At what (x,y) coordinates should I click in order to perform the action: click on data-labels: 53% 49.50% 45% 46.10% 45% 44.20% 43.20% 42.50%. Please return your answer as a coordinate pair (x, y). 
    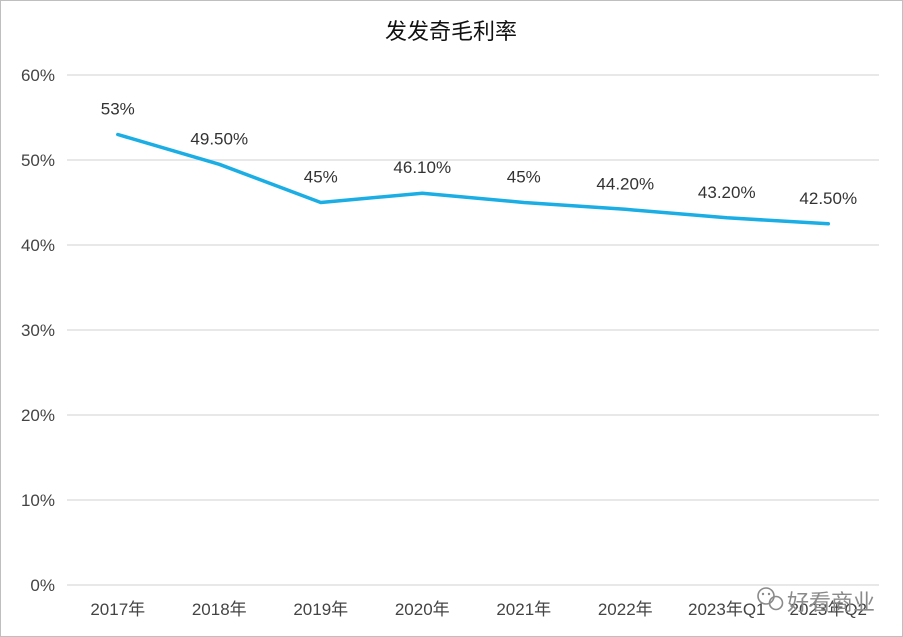
    Looking at the image, I should click on (479, 154).